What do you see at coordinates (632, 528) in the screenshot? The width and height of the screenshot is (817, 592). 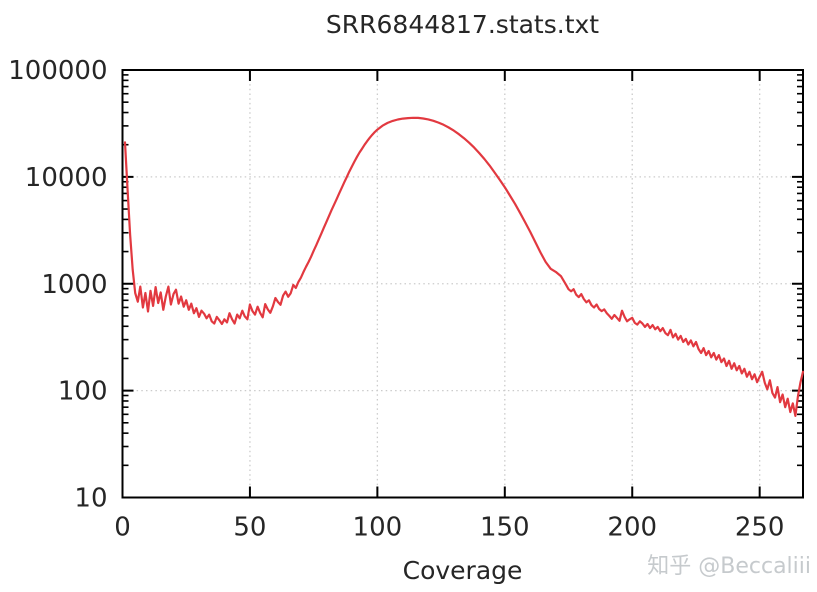 I see `x-tick-label: 200` at bounding box center [632, 528].